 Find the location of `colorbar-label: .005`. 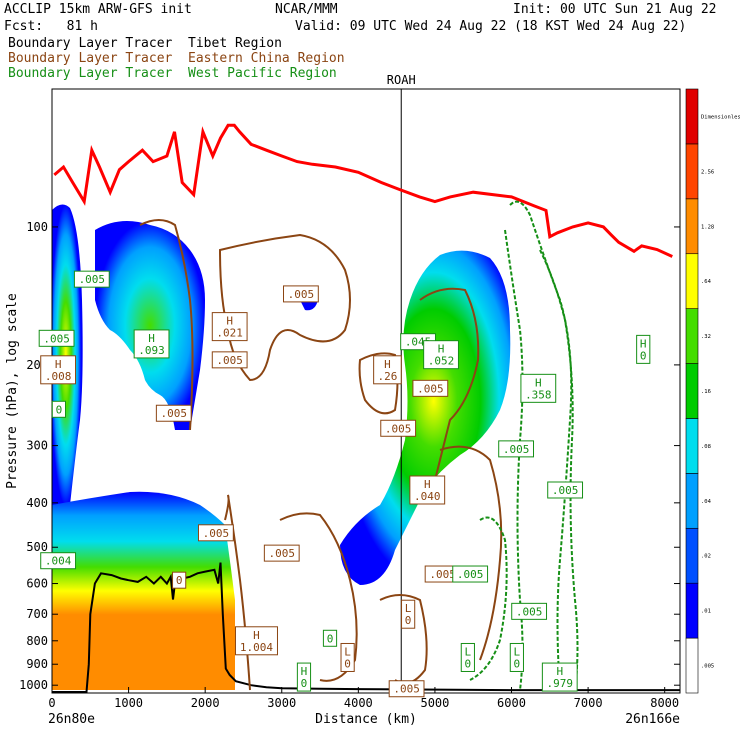

colorbar-label: .005 is located at coordinates (707, 667).